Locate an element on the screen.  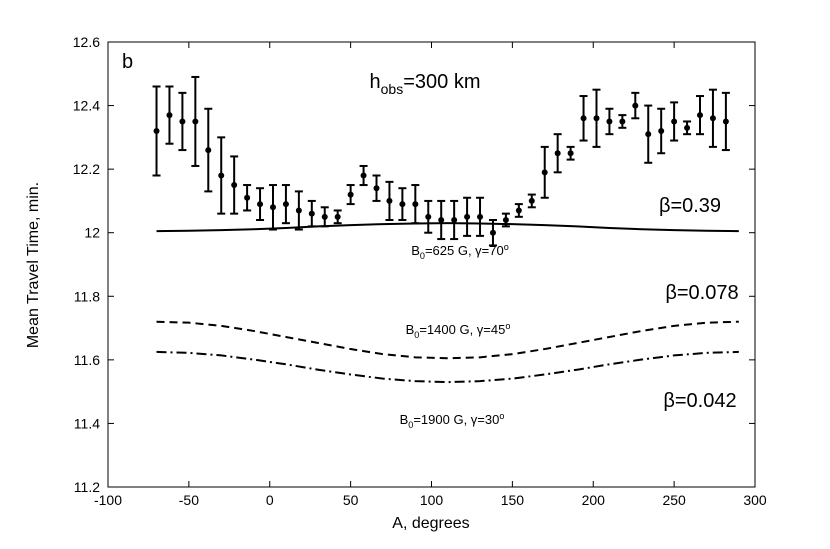
x-tick-label: 50 is located at coordinates (351, 500).